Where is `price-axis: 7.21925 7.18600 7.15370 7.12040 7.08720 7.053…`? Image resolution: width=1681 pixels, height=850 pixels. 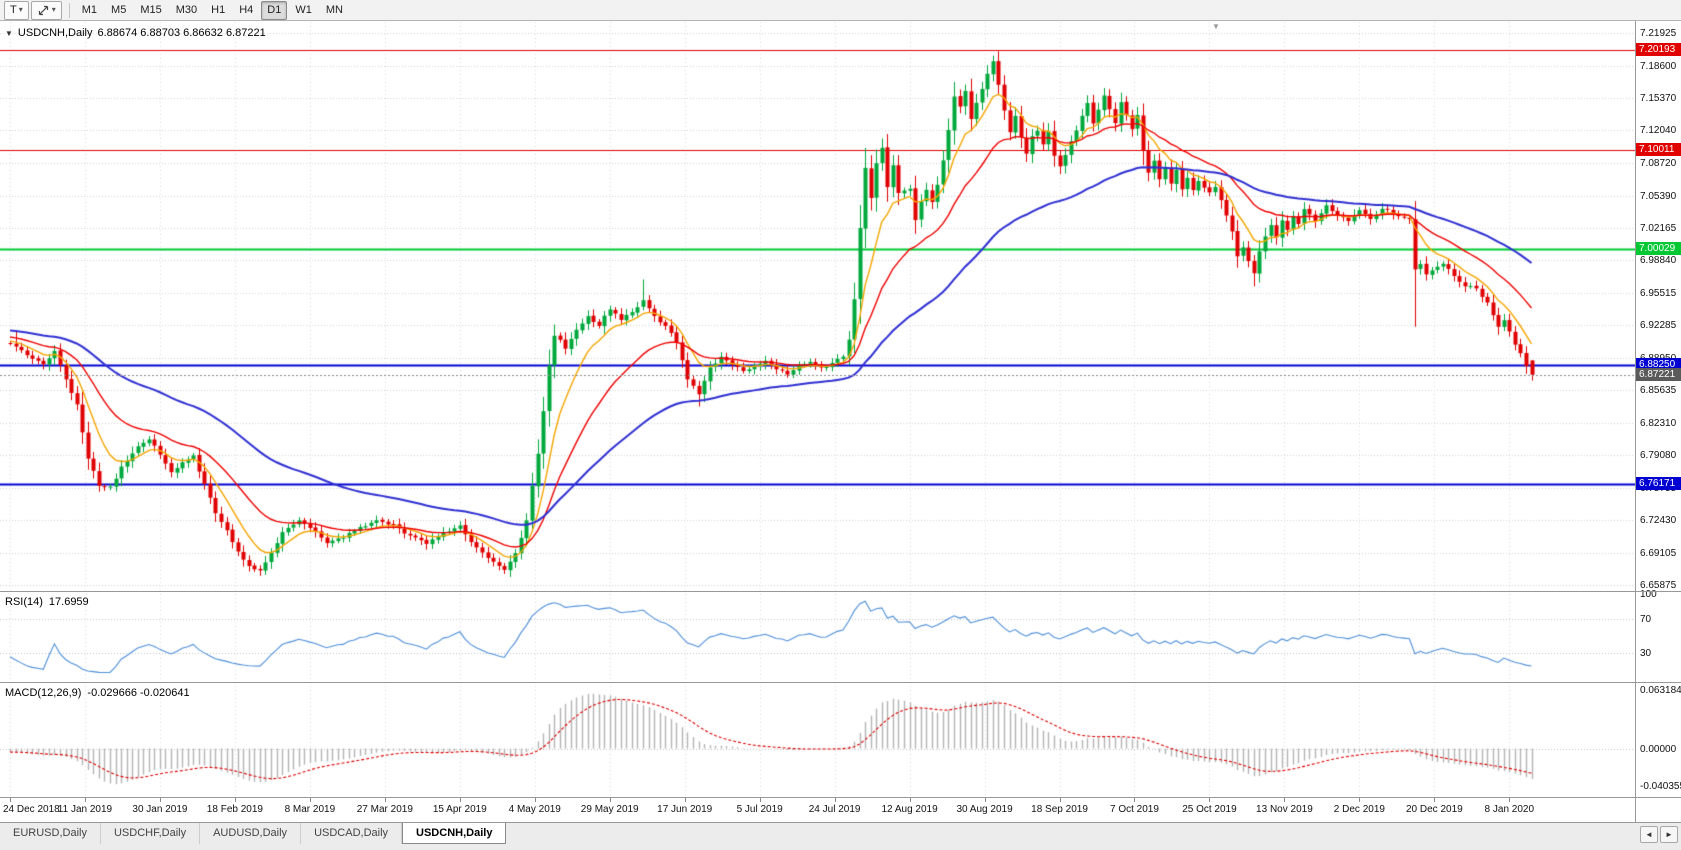
price-axis: 7.21925 7.18600 7.15370 7.12040 7.08720 7.053… is located at coordinates (1658, 411).